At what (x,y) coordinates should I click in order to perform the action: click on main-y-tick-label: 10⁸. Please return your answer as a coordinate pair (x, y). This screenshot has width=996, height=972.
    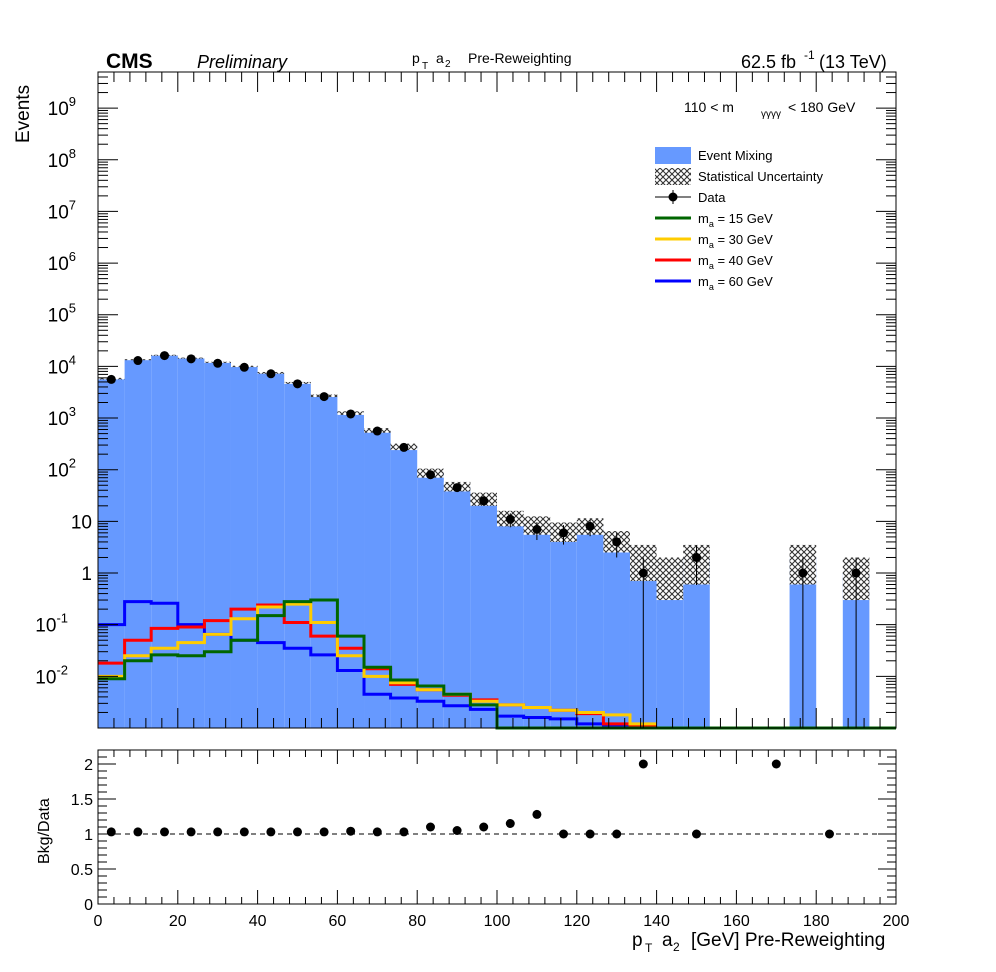
    Looking at the image, I should click on (62, 159).